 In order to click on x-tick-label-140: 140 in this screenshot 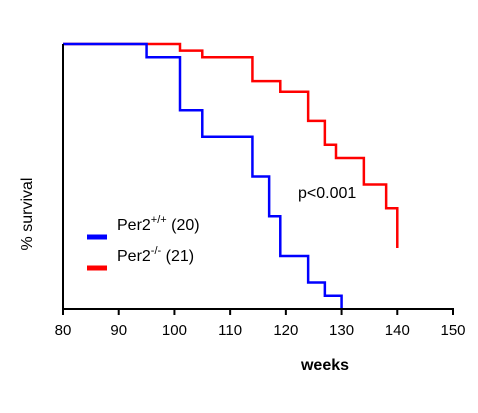, I will do `click(397, 330)`.